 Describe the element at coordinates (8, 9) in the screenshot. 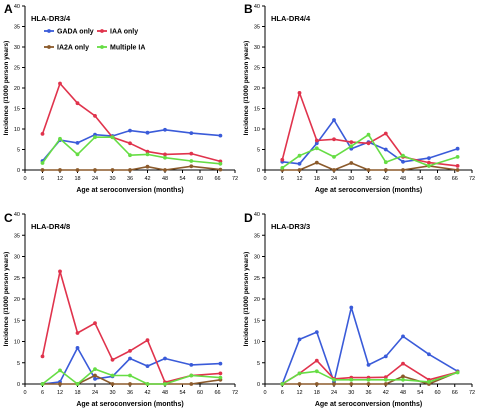

I see `panel-letter: A` at that location.